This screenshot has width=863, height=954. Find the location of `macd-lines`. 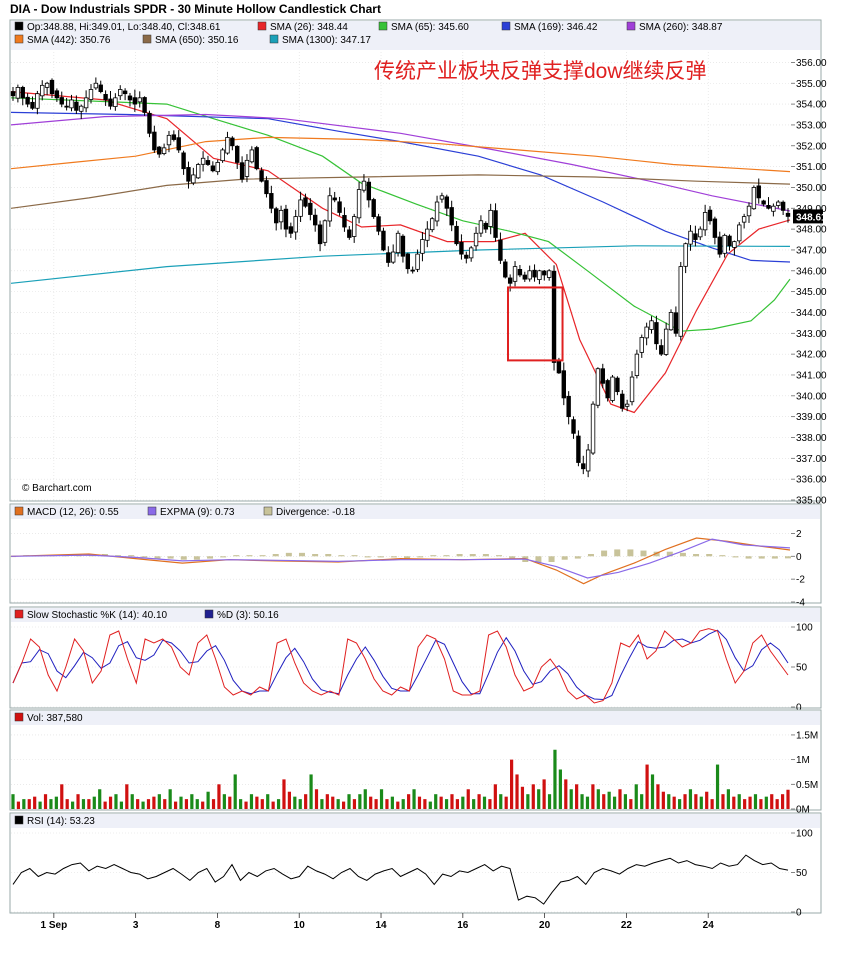

macd-lines is located at coordinates (400, 561).